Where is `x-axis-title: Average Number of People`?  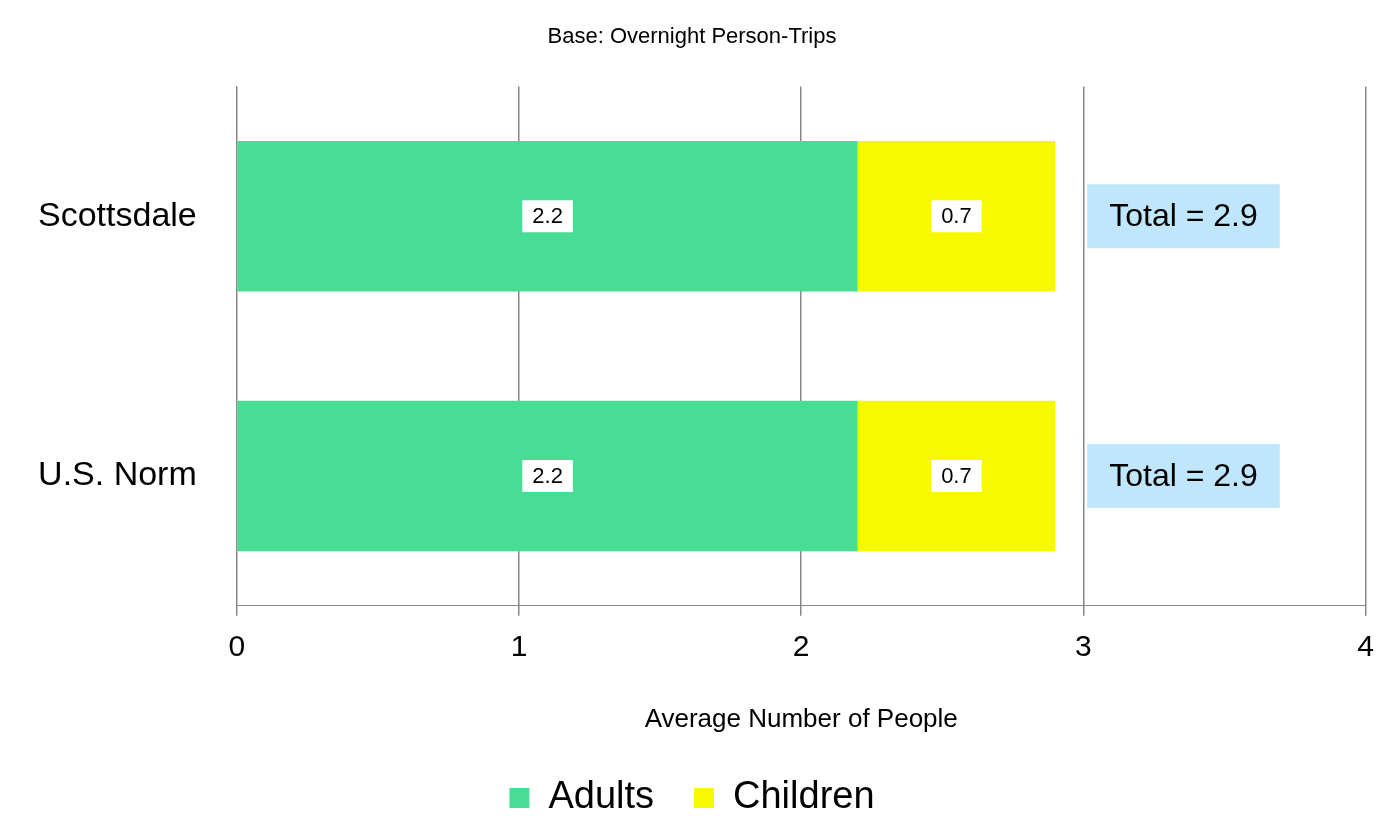
x-axis-title: Average Number of People is located at coordinates (801, 717).